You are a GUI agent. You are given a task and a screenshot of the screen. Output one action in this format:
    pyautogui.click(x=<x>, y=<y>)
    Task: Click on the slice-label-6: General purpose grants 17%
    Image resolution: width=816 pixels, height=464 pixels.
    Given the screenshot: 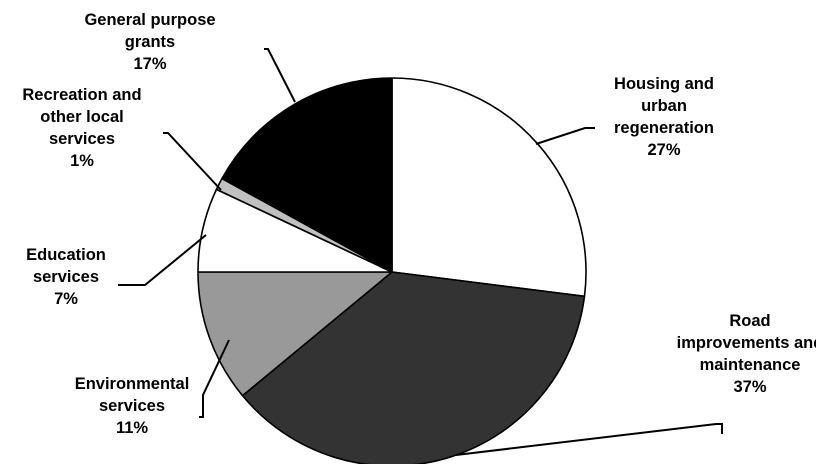 What is the action you would take?
    pyautogui.click(x=149, y=42)
    